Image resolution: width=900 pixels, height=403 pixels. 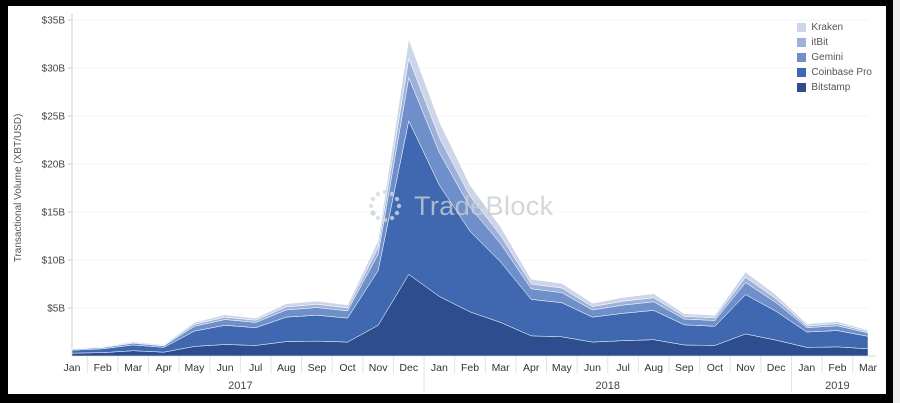 I want to click on legend-item-coinbase-pro: Coinbase Pro, so click(x=834, y=72).